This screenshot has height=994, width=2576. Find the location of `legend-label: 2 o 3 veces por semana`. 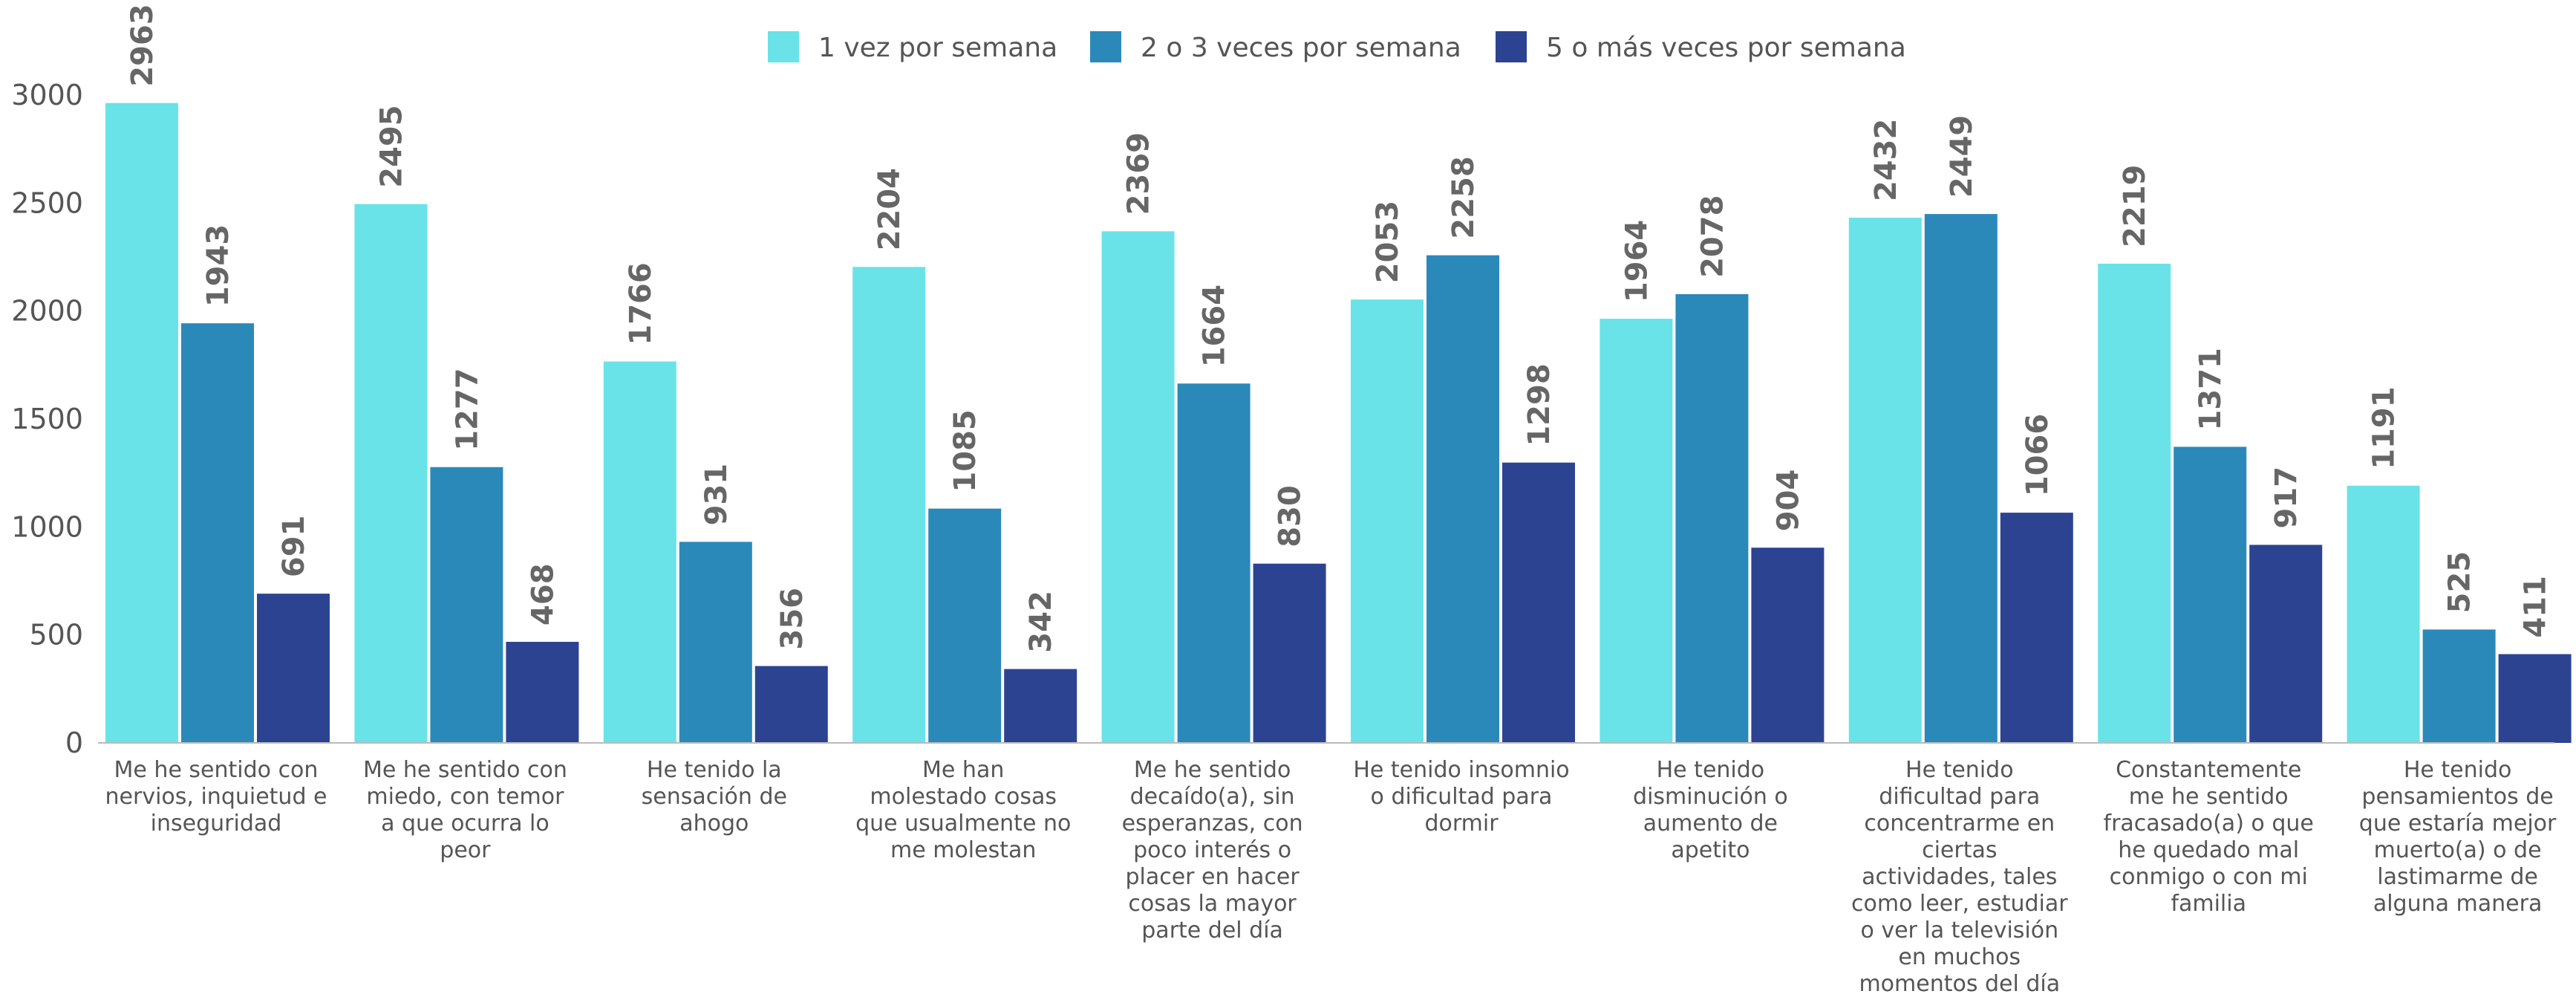

legend-label: 2 o 3 veces por semana is located at coordinates (1301, 48).